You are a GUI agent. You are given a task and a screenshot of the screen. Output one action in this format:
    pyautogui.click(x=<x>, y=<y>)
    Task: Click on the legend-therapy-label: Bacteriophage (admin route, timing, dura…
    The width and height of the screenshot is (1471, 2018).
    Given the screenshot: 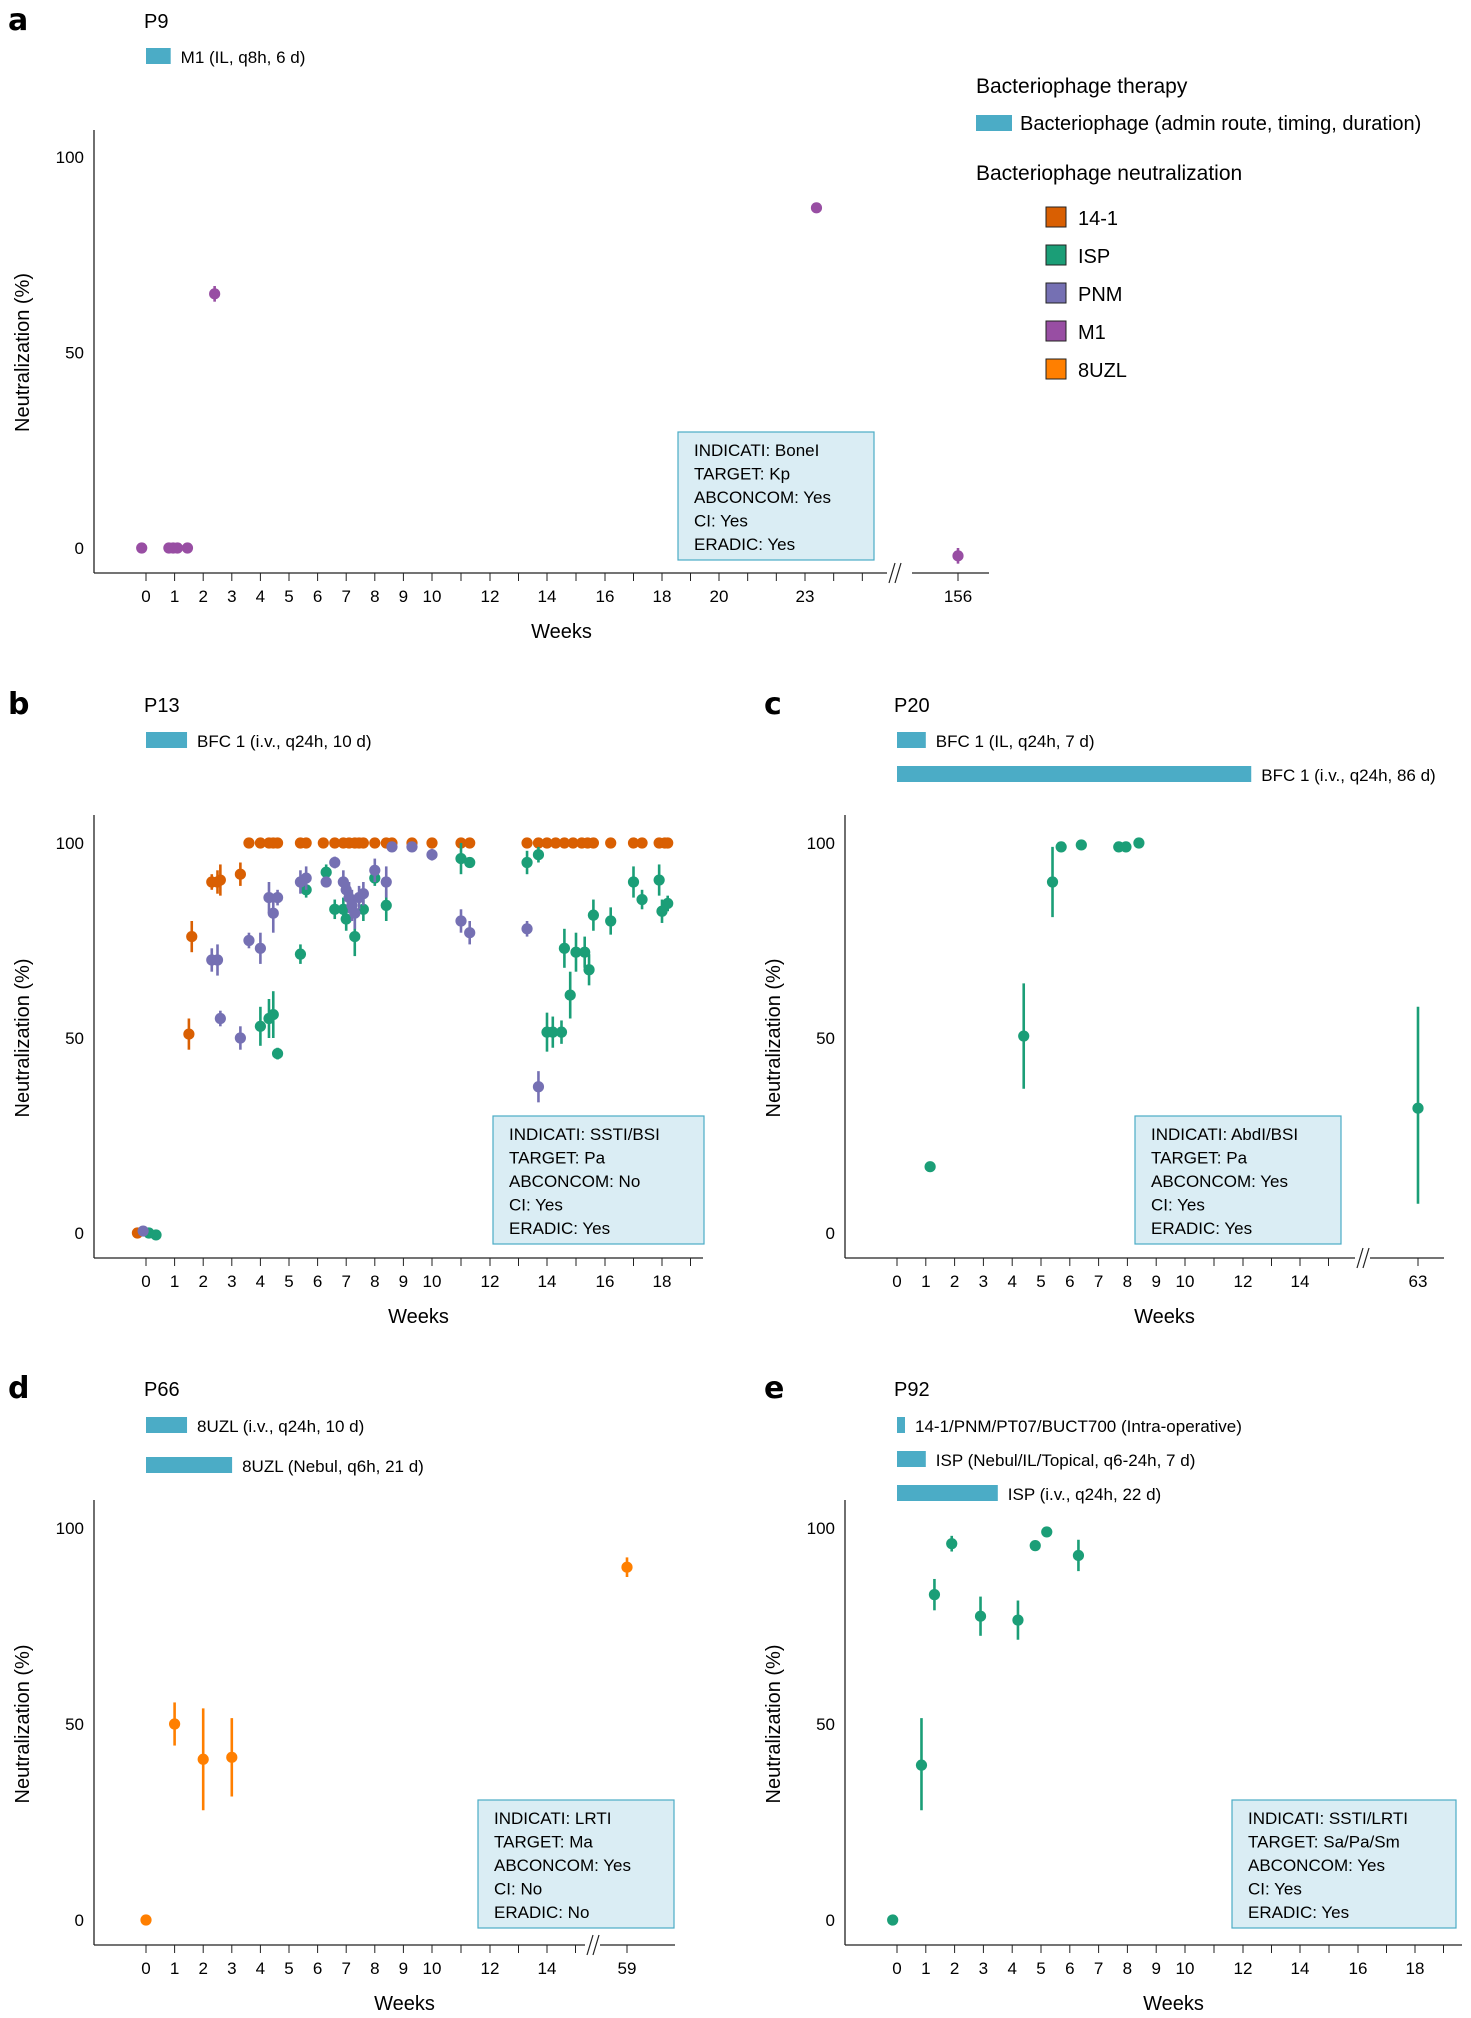 What is the action you would take?
    pyautogui.click(x=1220, y=124)
    